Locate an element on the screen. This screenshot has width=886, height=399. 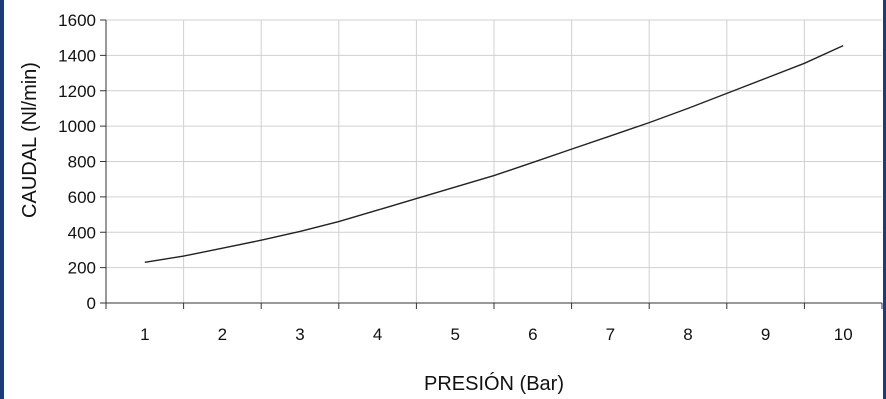
x-tick-label: 7 is located at coordinates (610, 334).